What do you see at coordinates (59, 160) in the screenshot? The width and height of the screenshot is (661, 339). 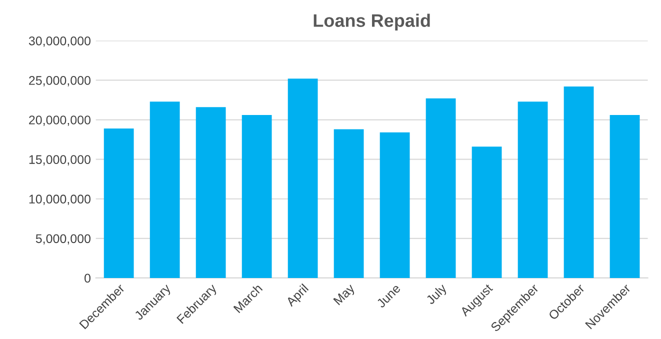 I see `y-tick-label: 15,000,000` at bounding box center [59, 160].